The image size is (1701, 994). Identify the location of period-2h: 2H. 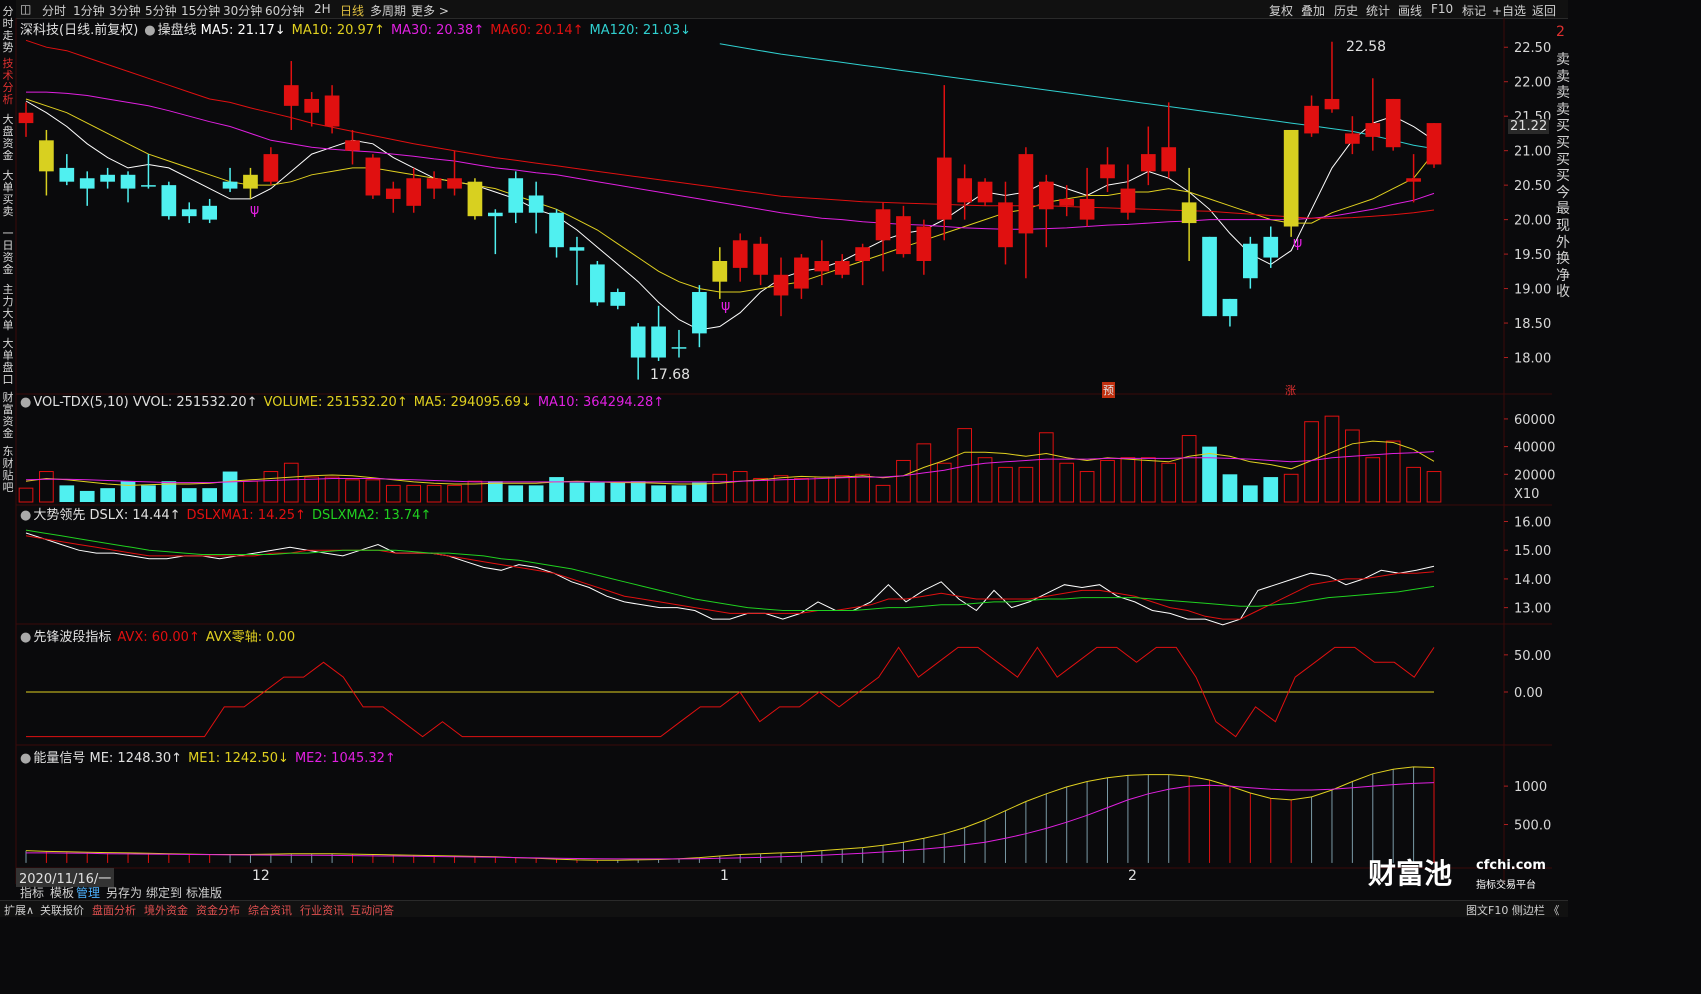
(322, 9).